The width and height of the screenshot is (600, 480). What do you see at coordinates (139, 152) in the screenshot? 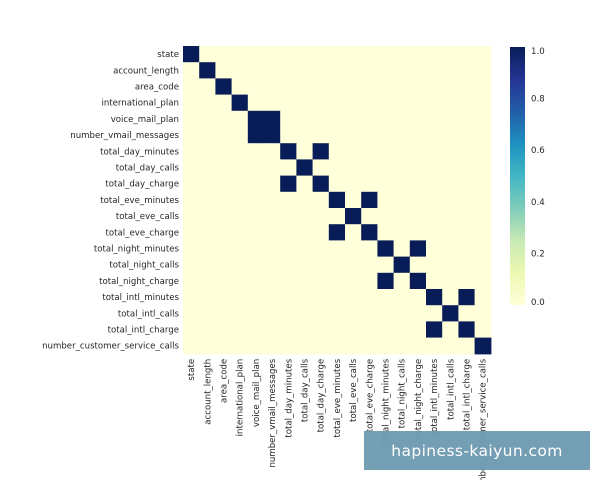
I see `row-label: total_day_minutes` at bounding box center [139, 152].